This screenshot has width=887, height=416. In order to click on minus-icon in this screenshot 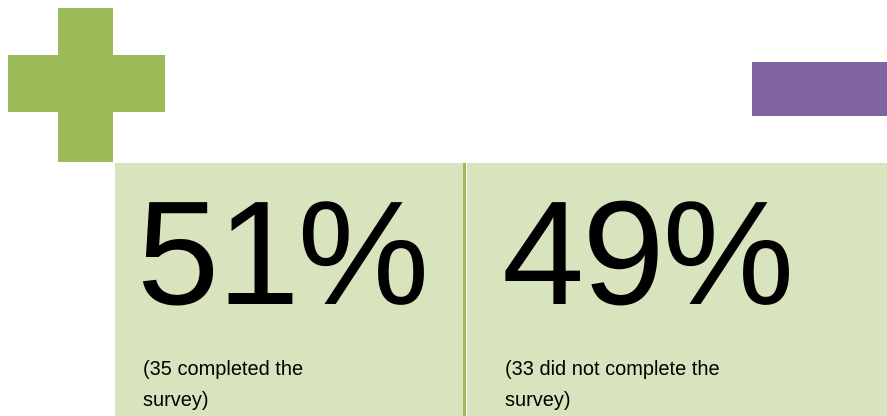, I will do `click(819, 89)`.